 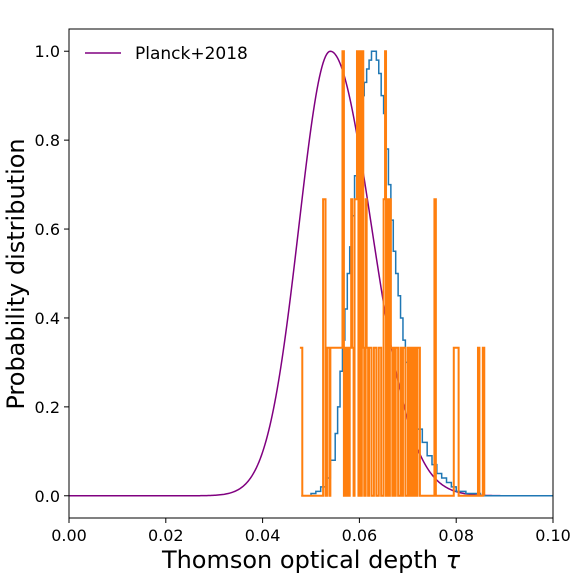 What do you see at coordinates (311, 560) in the screenshot?
I see `x-axis-label: Thomson optical depth τ` at bounding box center [311, 560].